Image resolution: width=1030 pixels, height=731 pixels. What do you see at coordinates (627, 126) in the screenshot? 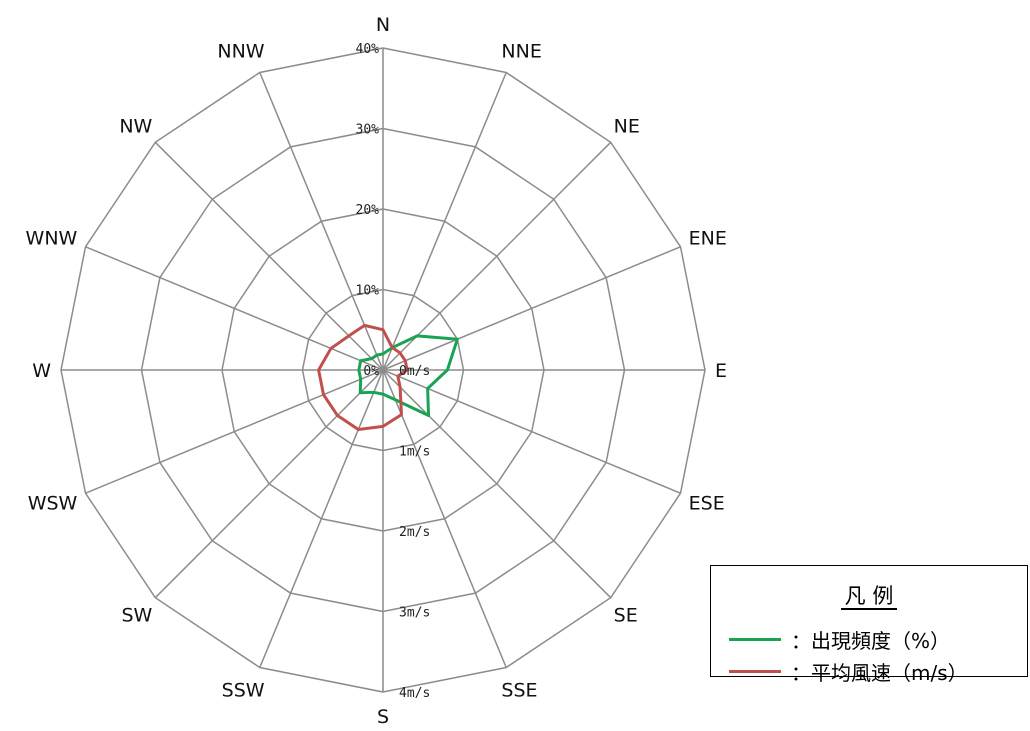
I see `direction-label-ne: NE` at bounding box center [627, 126].